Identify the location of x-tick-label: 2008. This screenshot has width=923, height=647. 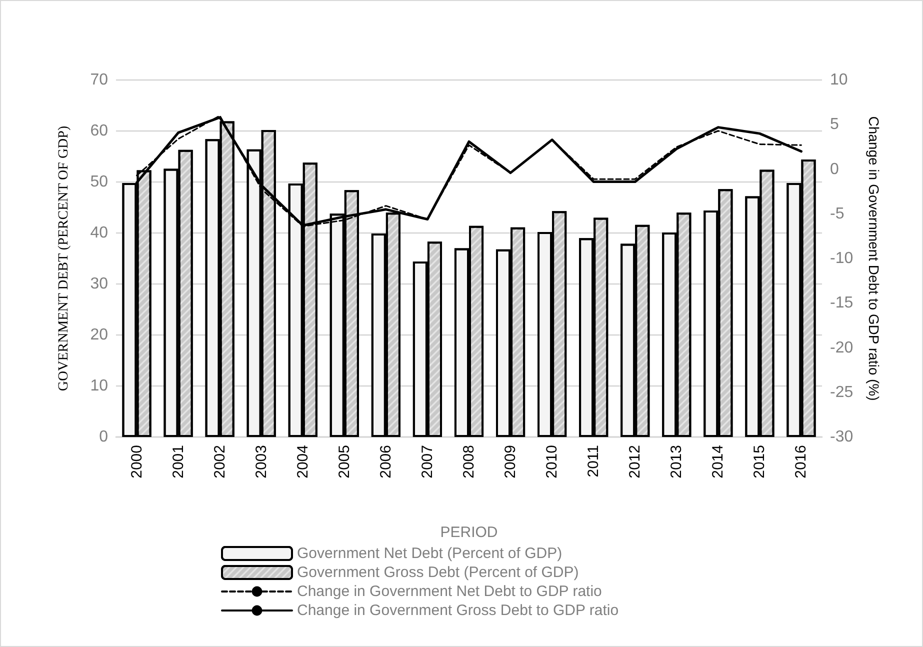
(469, 461).